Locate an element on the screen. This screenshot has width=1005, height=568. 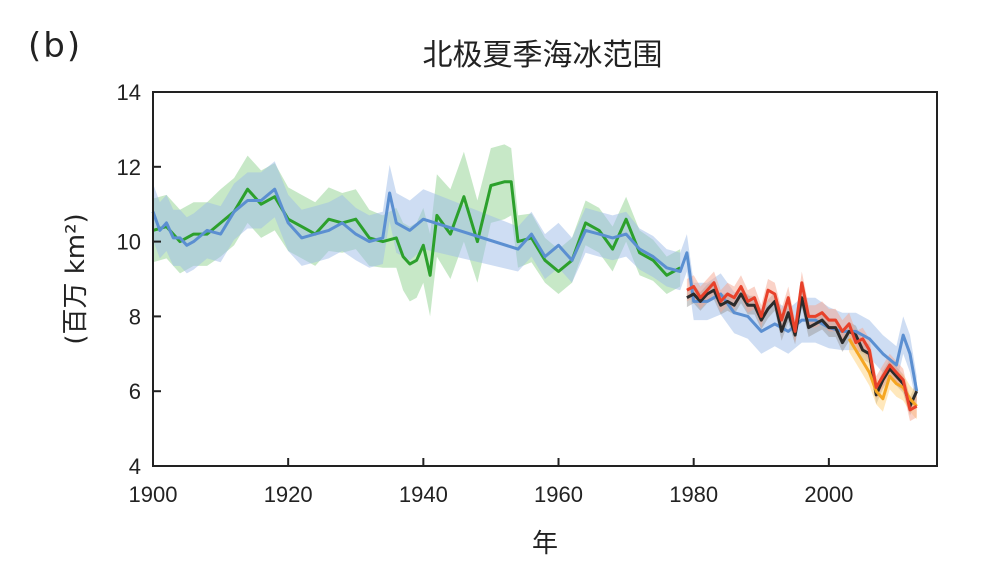
x-tick-label: 2000 is located at coordinates (828, 494).